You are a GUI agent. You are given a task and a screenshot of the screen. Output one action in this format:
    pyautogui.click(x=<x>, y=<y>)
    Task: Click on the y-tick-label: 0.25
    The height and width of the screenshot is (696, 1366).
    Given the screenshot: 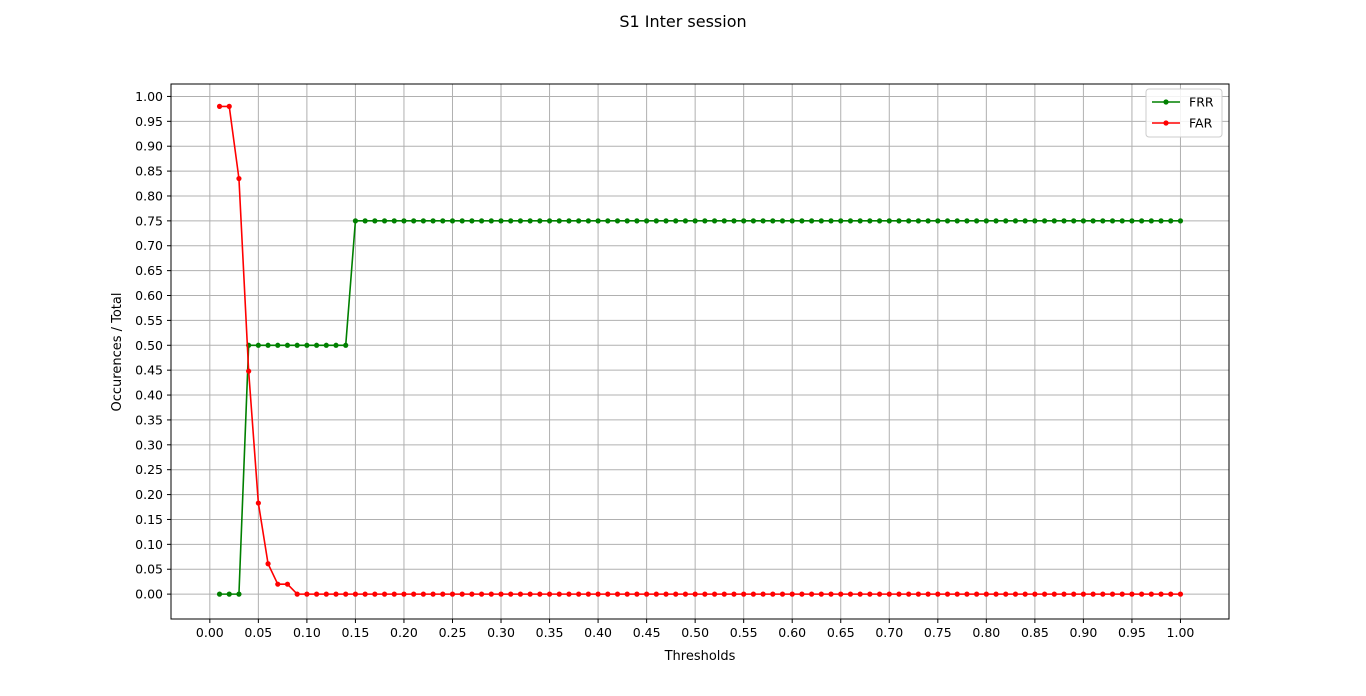 What is the action you would take?
    pyautogui.click(x=149, y=469)
    